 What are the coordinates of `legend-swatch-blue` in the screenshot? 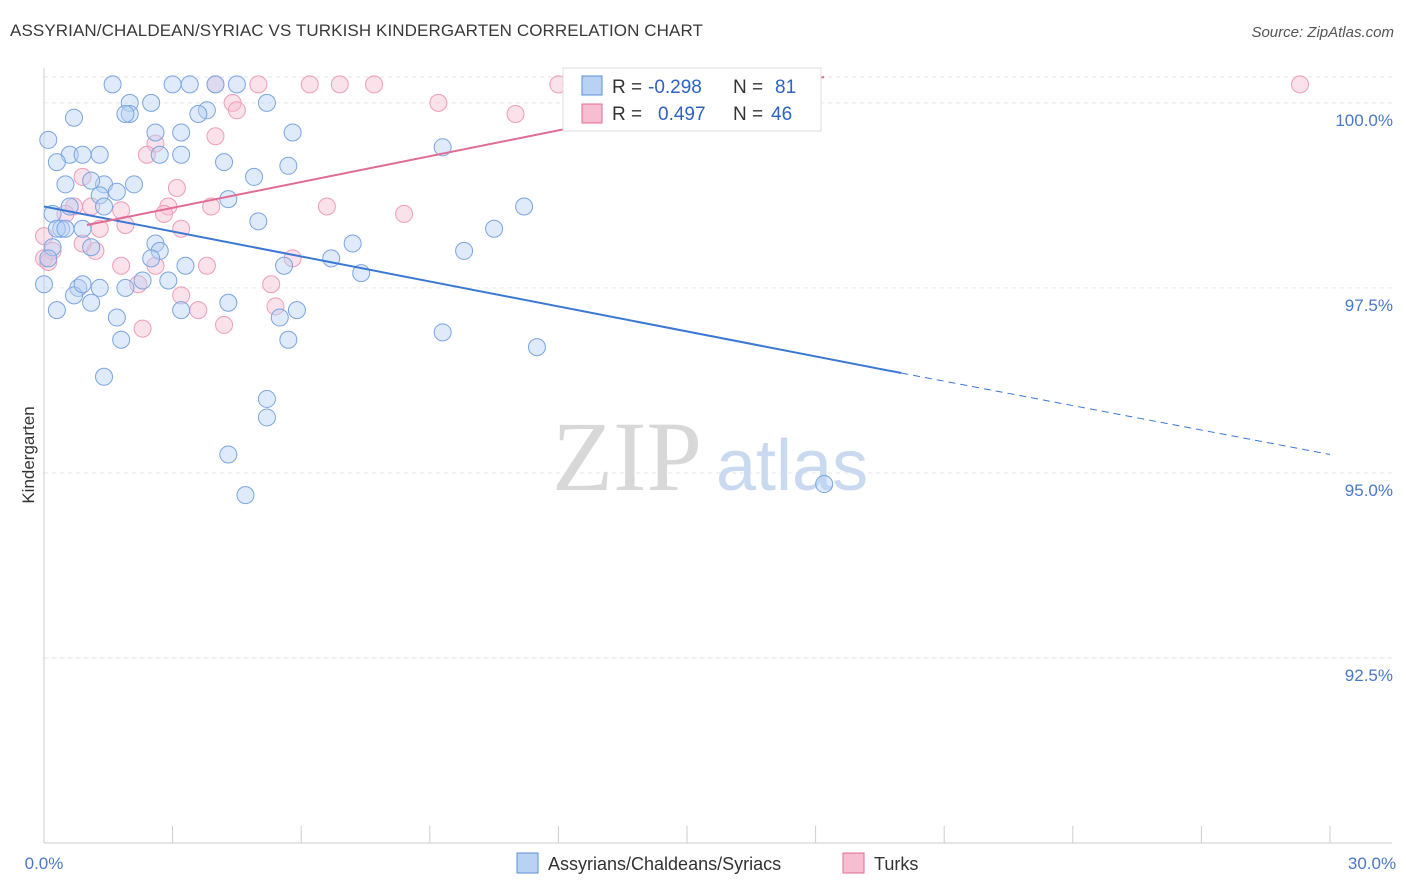 It's located at (592, 85).